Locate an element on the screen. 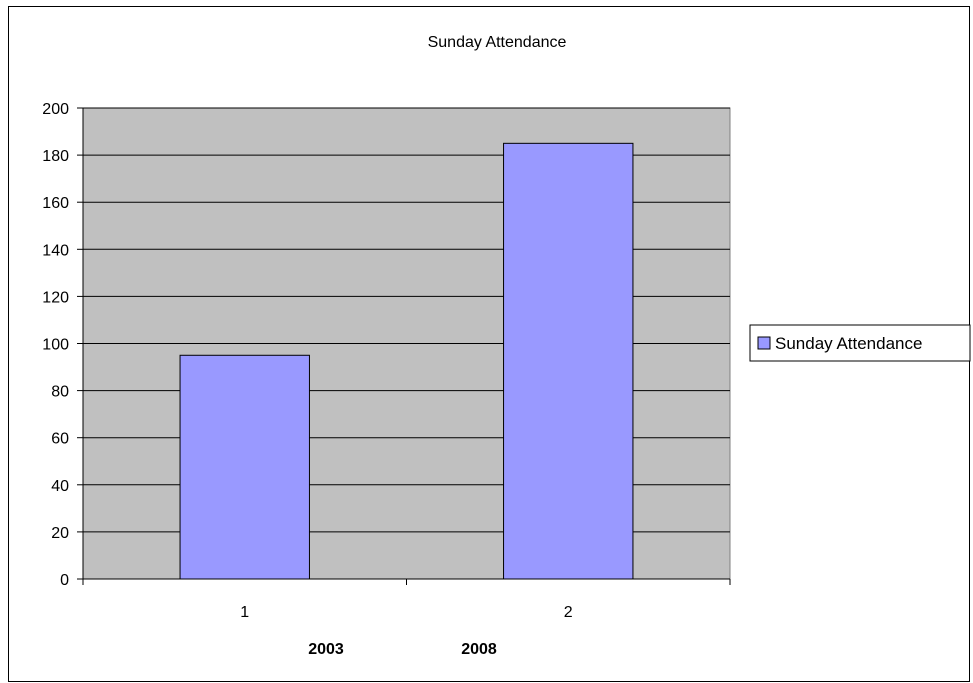 The height and width of the screenshot is (683, 973). year-label: 2008 is located at coordinates (479, 649).